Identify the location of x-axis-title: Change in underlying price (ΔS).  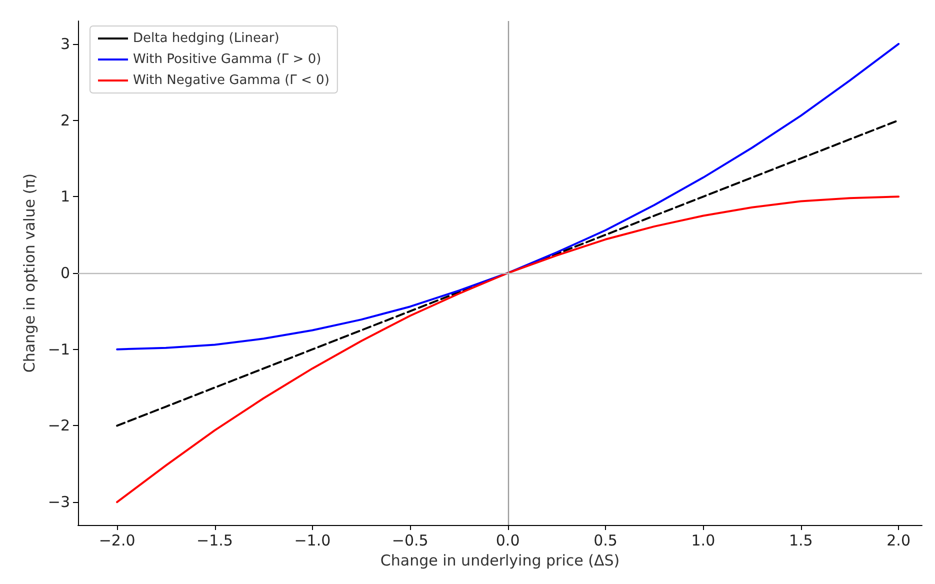
(500, 560).